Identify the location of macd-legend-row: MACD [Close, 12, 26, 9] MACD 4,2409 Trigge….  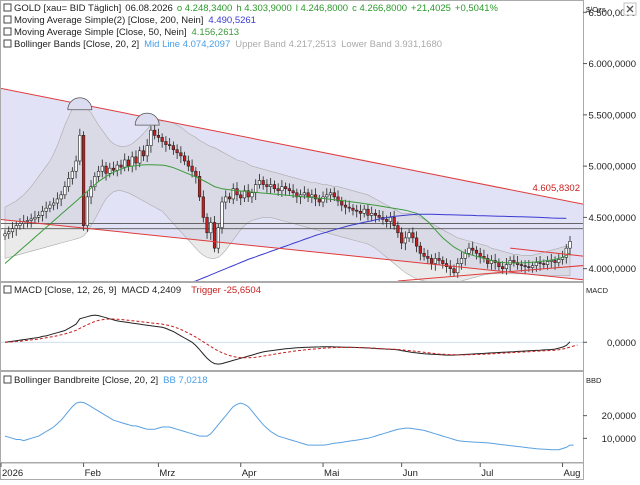
(132, 290).